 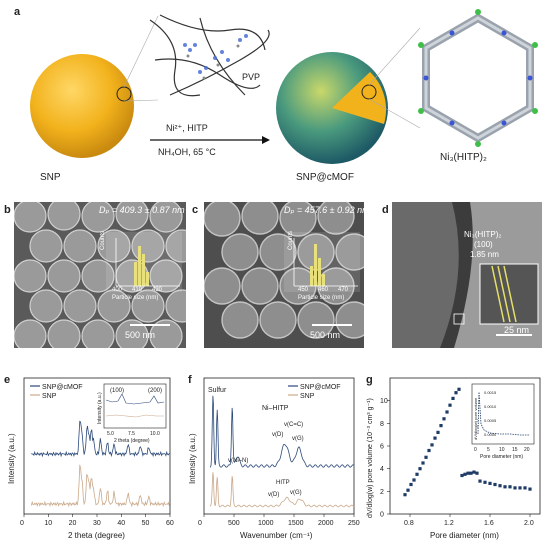 I want to click on inset-g-ylabel: dV/dlog(w) pore volume, so click(x=475, y=418).